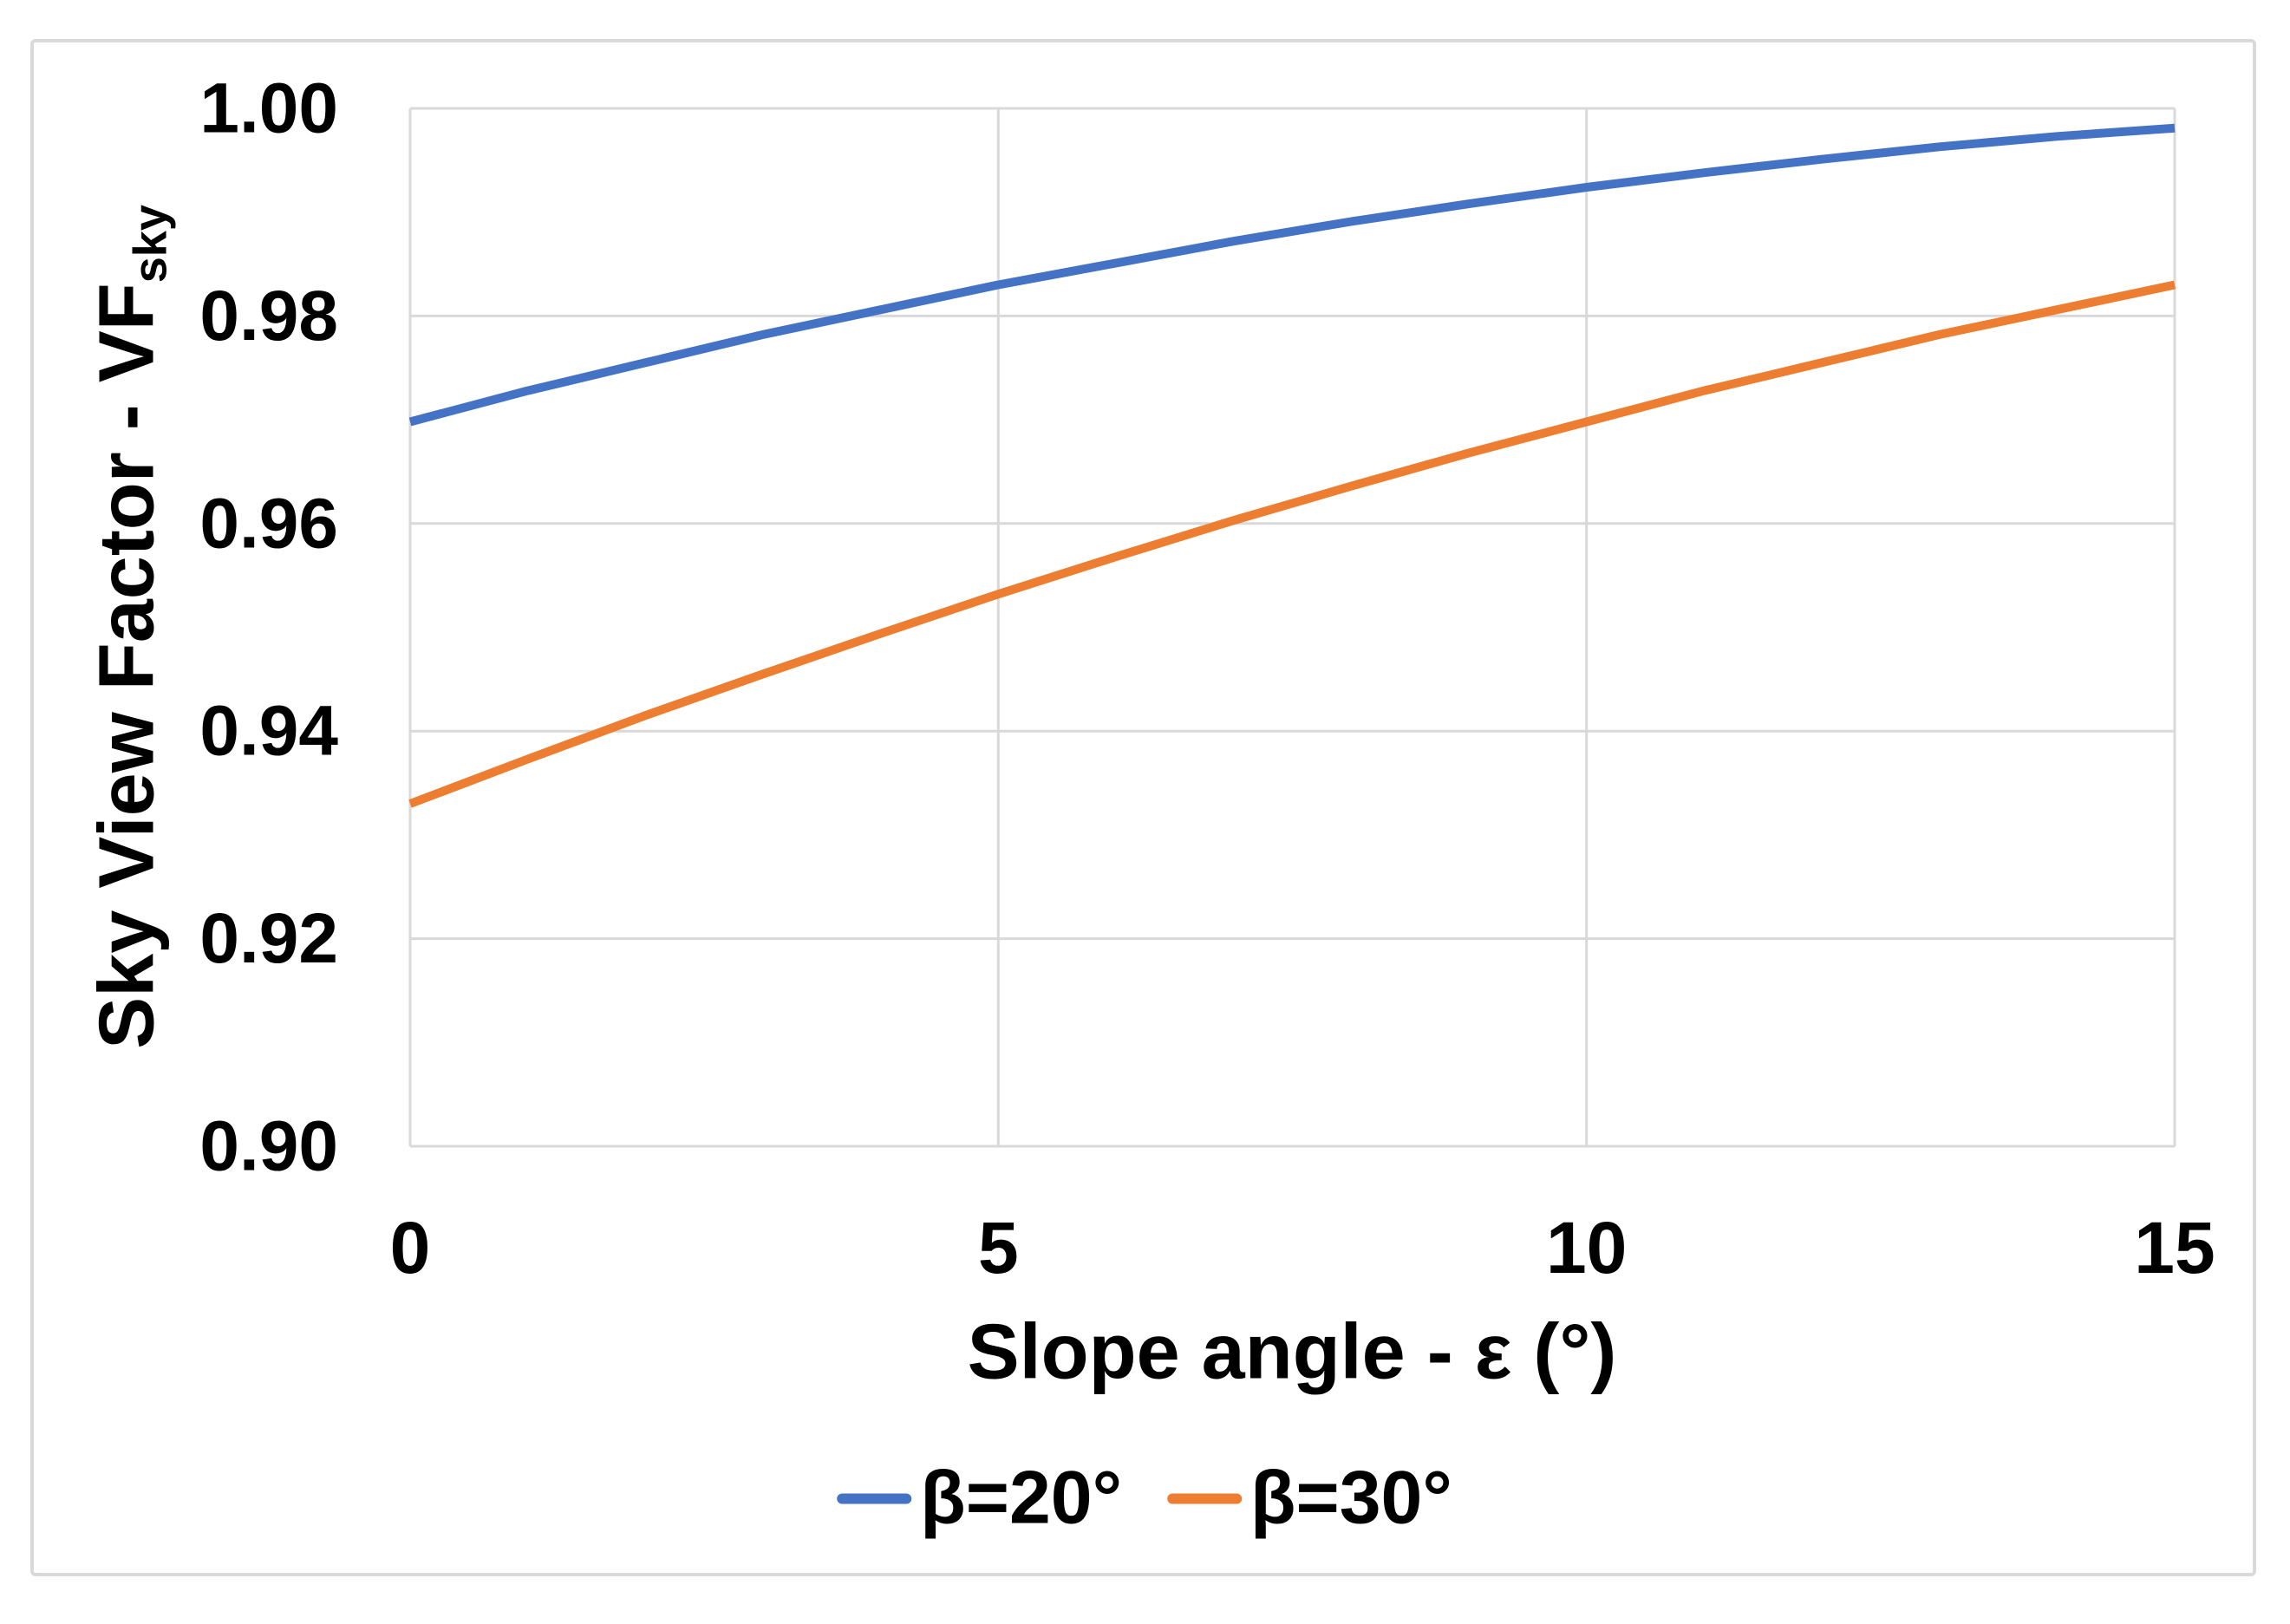  Describe the element at coordinates (1302, 1247) in the screenshot. I see `x-axis-tick-labels: 0 5 10 15` at that location.